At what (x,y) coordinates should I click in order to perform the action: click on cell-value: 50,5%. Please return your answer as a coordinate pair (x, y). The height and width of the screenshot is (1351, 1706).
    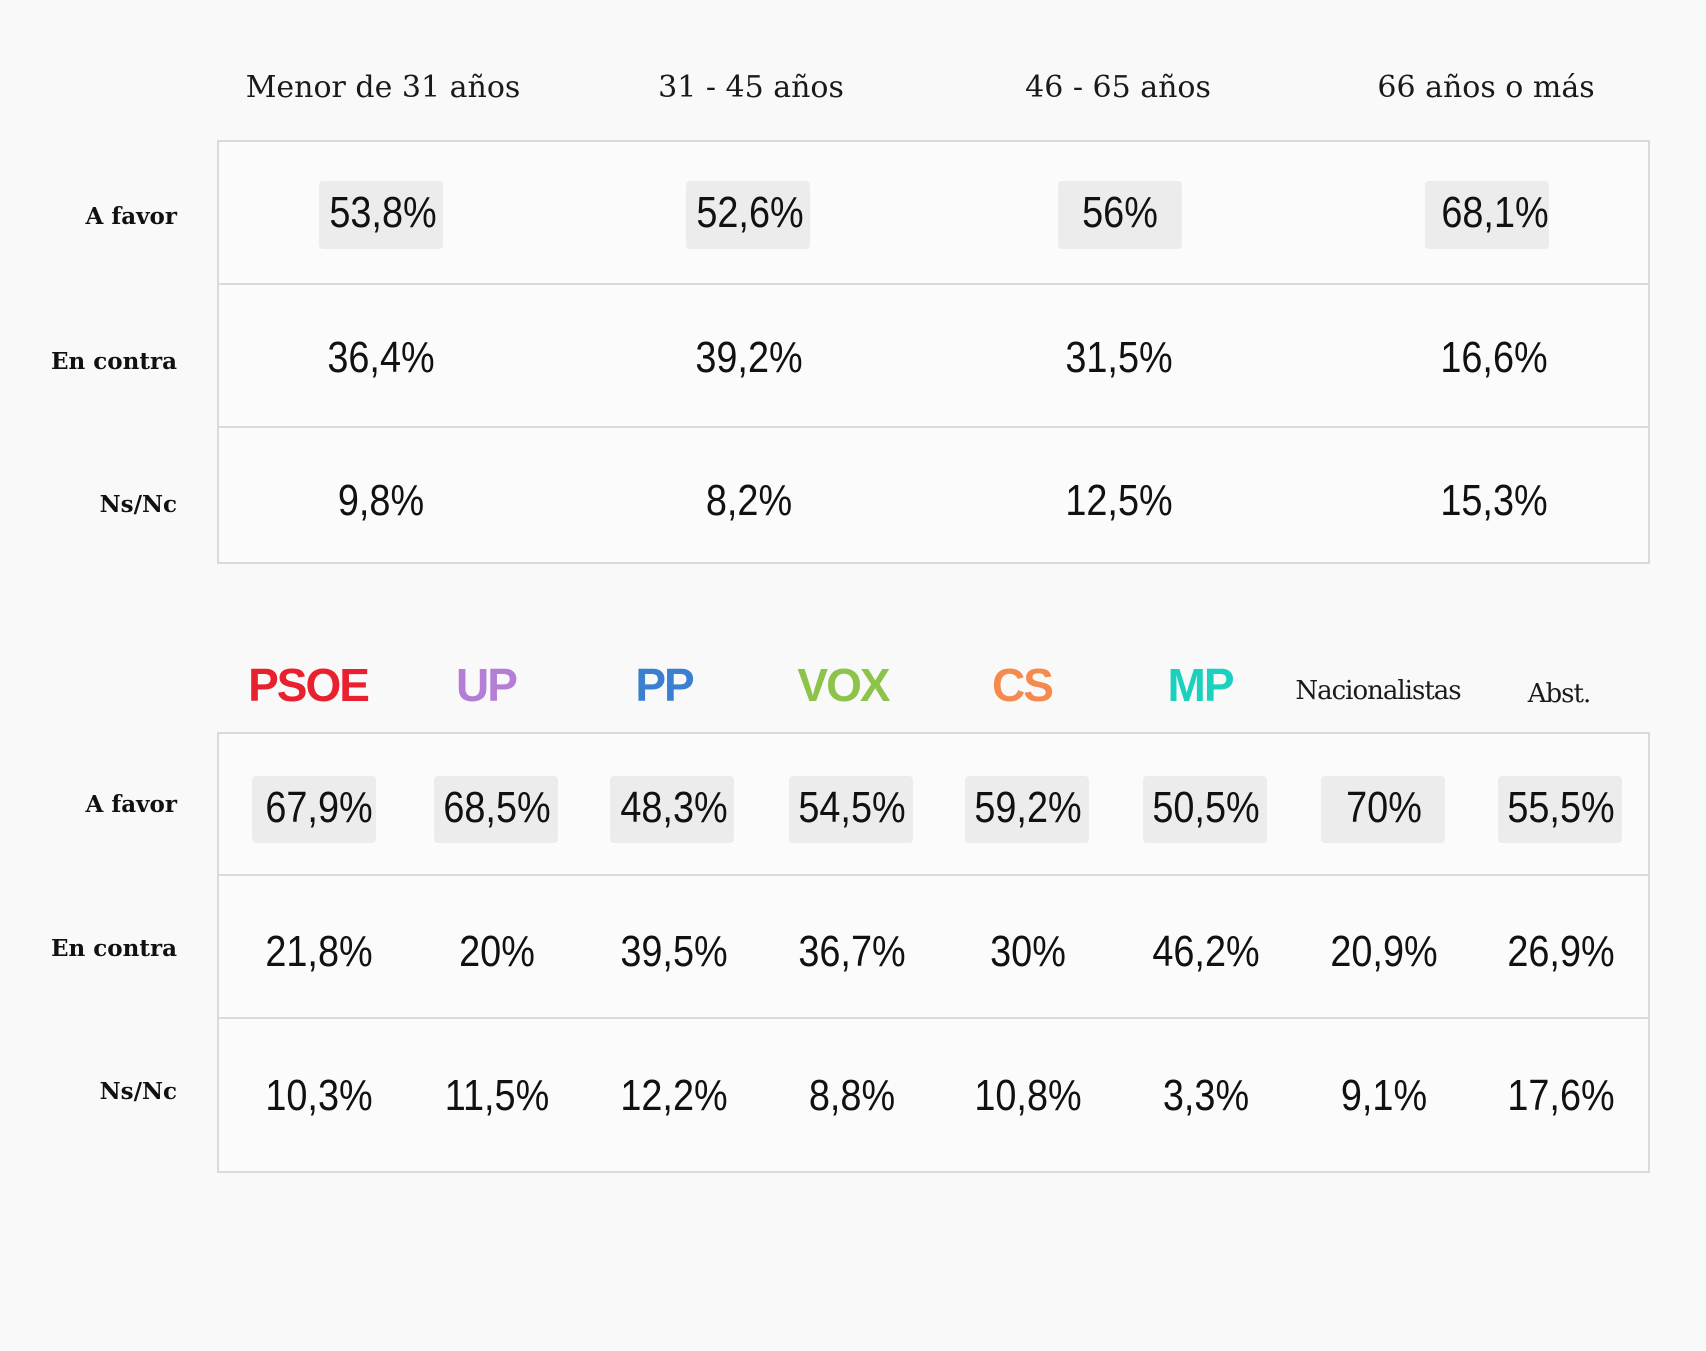
    Looking at the image, I should click on (1206, 807).